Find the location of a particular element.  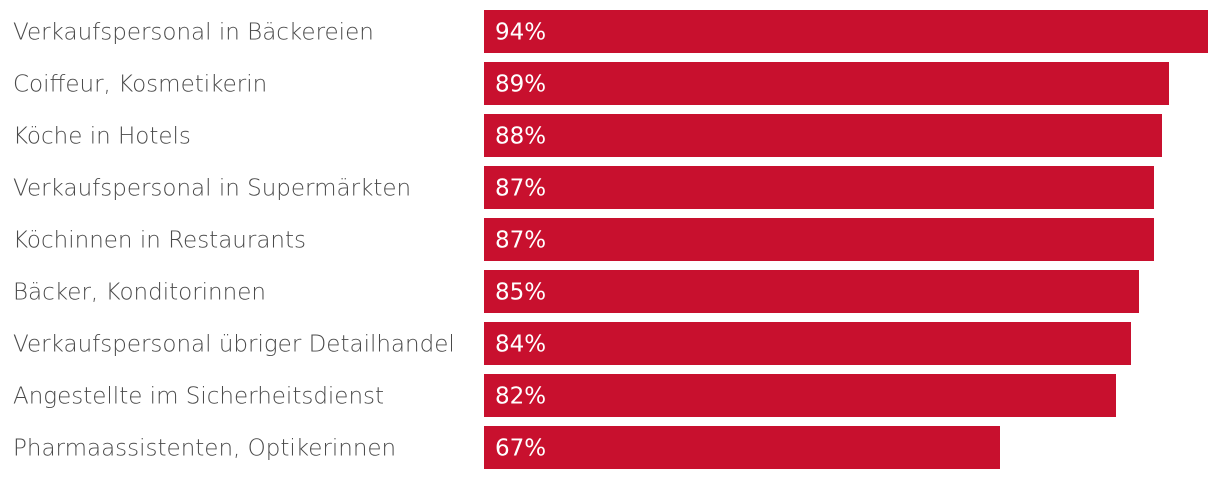

bar-row: Angestellte im Sicherheitsdienst 82% is located at coordinates (564, 395).